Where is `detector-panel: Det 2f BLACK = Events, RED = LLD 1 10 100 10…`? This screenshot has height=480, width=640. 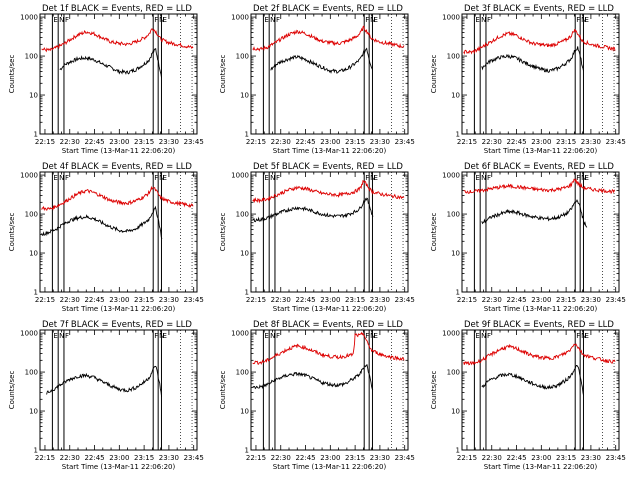
detector-panel: Det 2f BLACK = Events, RED = LLD 1 10 100 10… is located at coordinates (317, 79).